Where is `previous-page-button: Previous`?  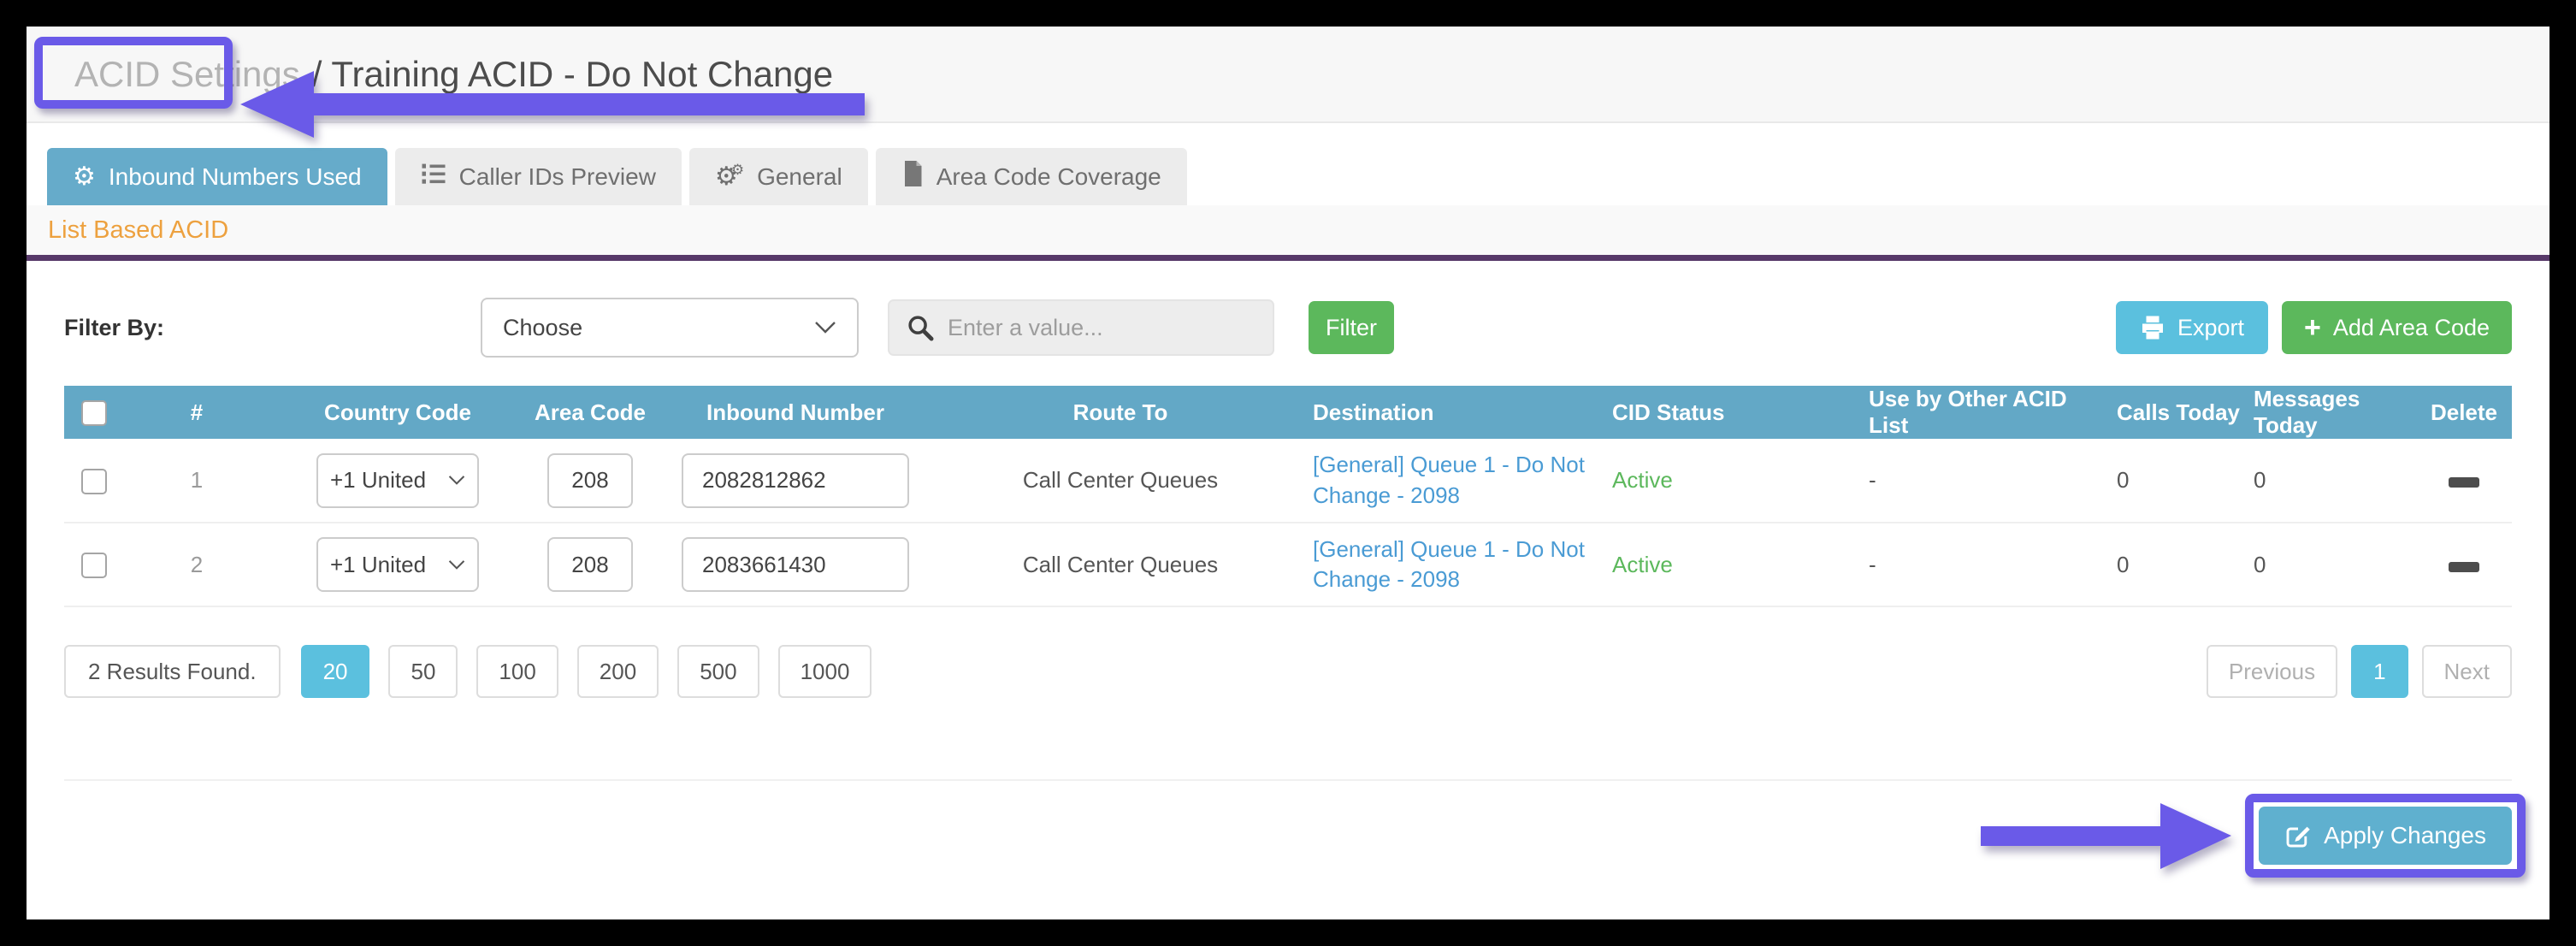 previous-page-button: Previous is located at coordinates (2272, 671).